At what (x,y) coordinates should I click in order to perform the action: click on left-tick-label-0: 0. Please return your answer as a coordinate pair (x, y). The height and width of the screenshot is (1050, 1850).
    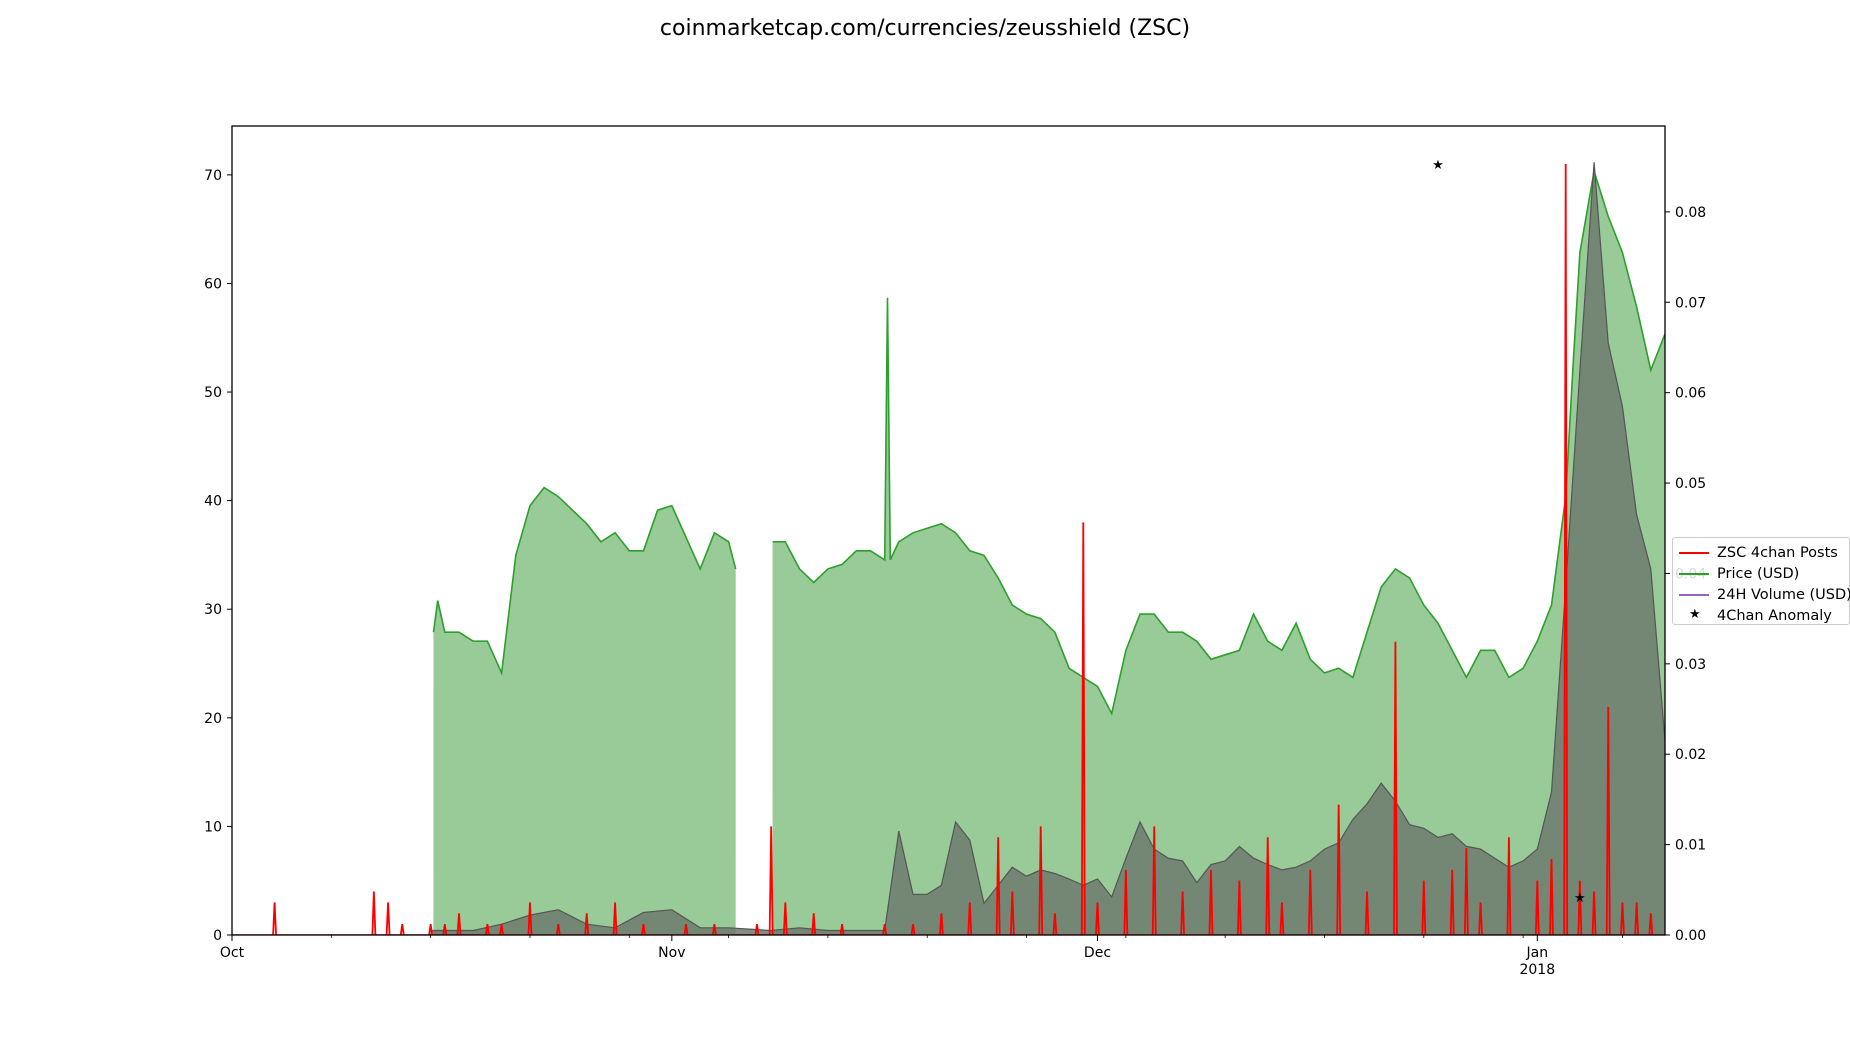
    Looking at the image, I should click on (217, 936).